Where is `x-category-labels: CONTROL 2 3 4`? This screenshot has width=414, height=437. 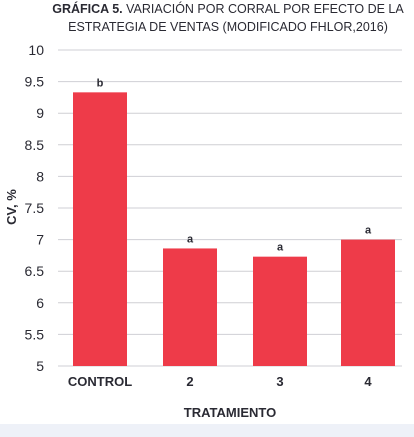
x-category-labels: CONTROL 2 3 4 is located at coordinates (220, 381).